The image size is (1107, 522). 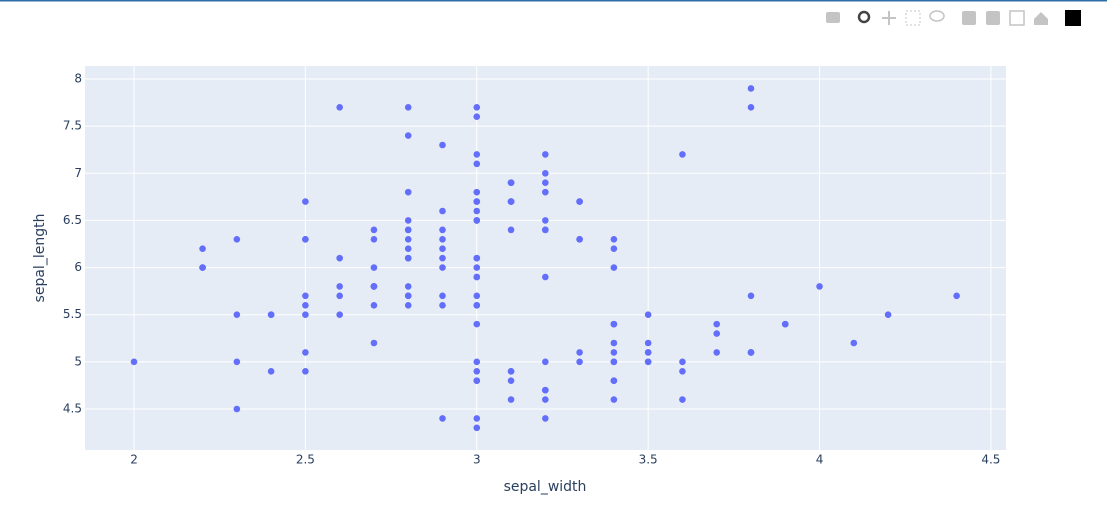 I want to click on zoom-button, so click(x=864, y=17).